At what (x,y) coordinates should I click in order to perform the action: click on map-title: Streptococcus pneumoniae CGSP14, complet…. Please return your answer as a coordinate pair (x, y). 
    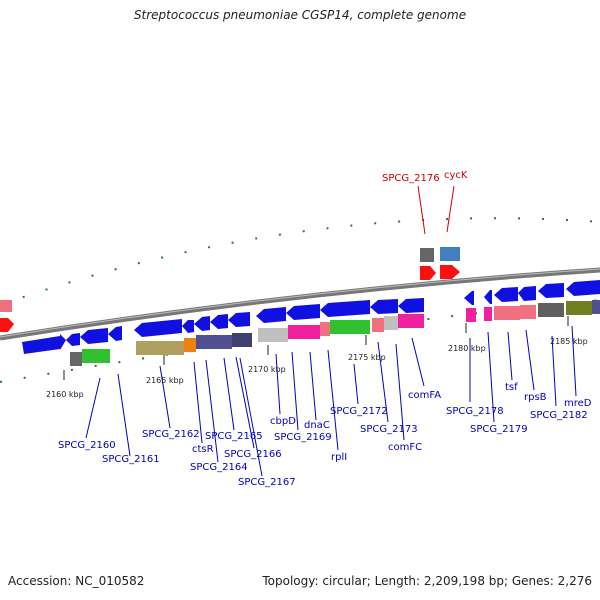
    Looking at the image, I should click on (300, 15).